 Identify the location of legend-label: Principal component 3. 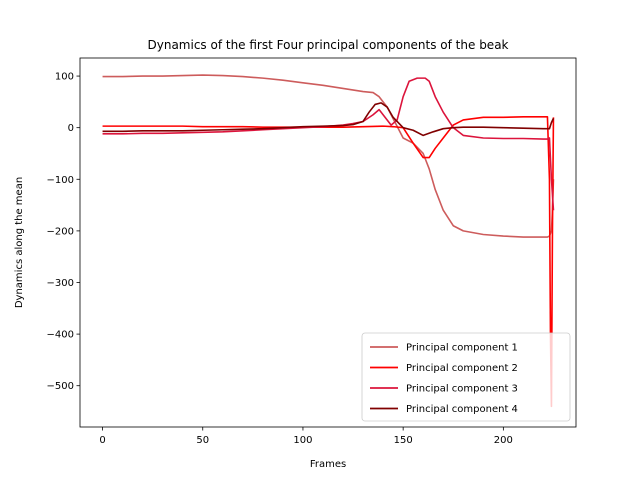
(462, 389).